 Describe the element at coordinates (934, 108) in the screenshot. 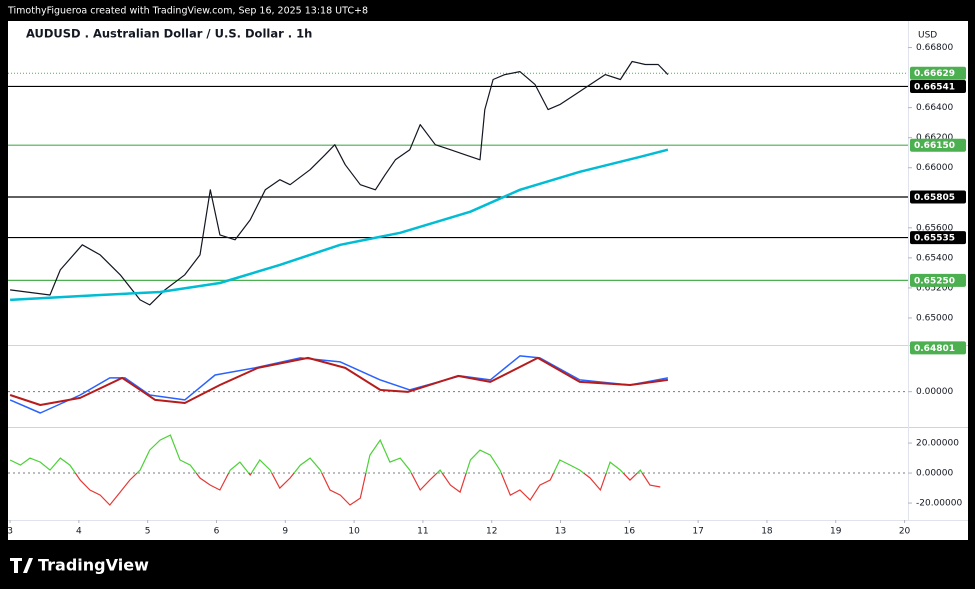

I see `y-tick-label: 0.66400` at that location.